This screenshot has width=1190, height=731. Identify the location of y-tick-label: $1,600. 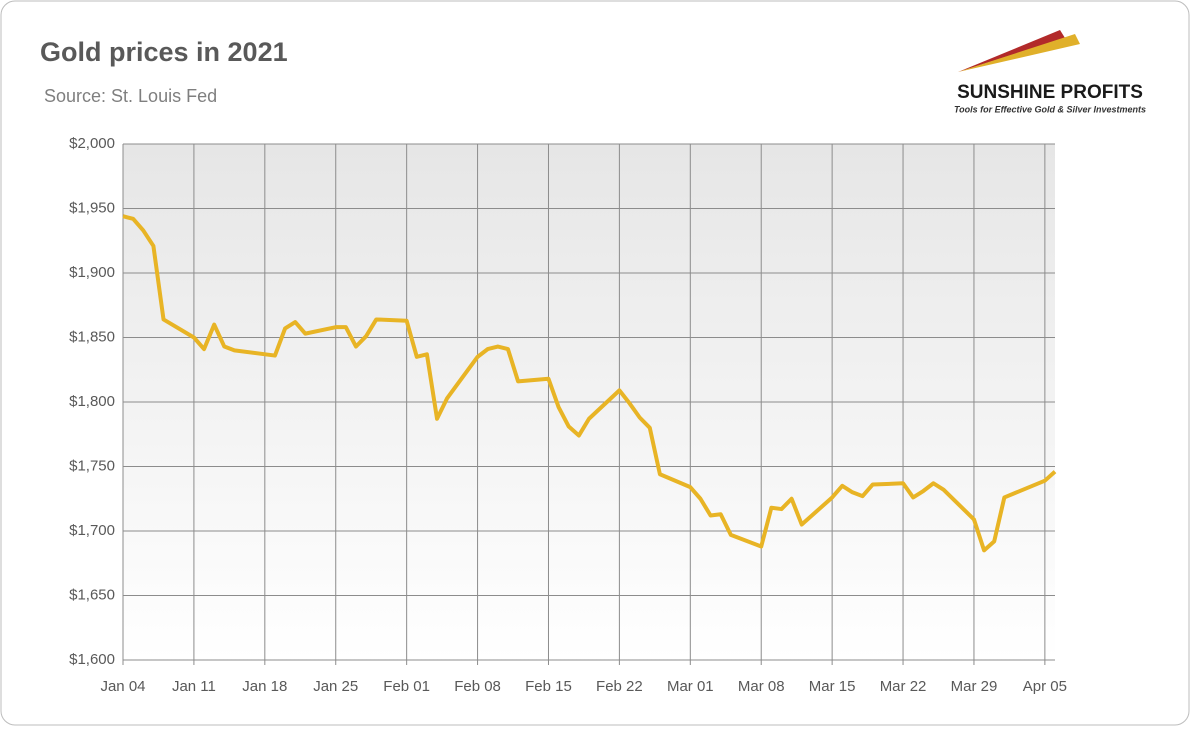
(92, 659).